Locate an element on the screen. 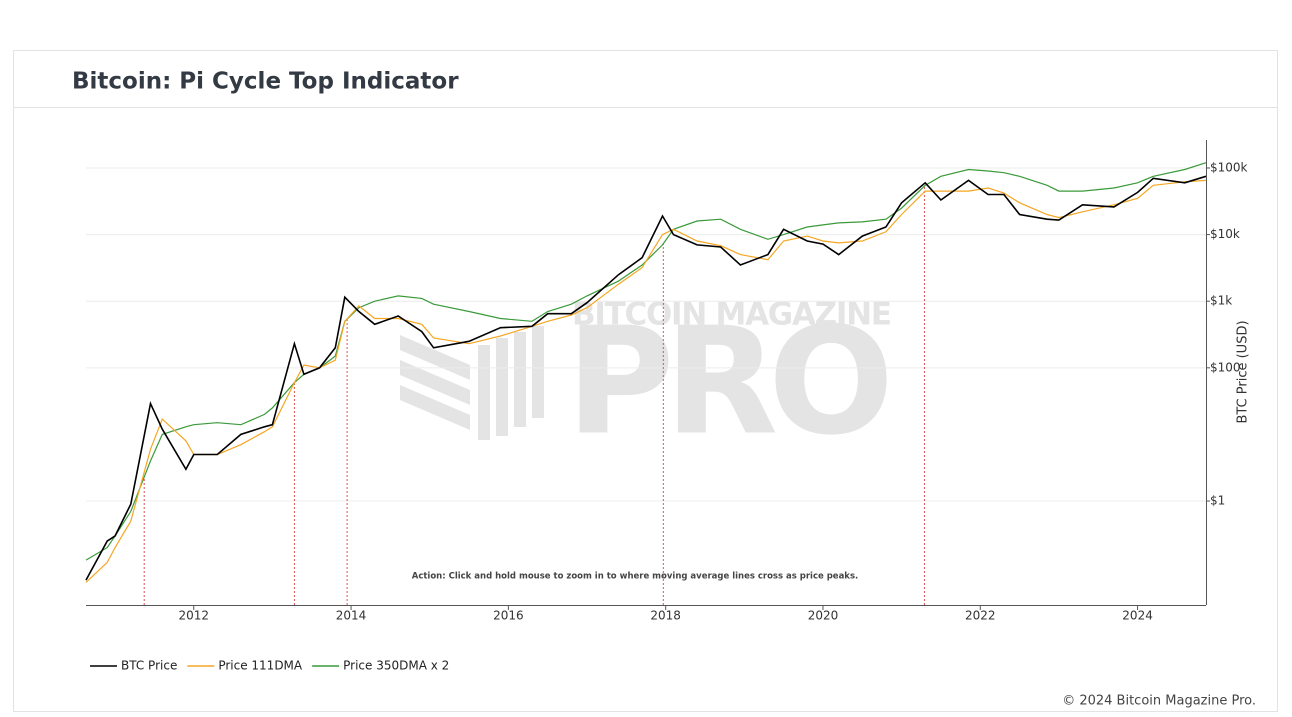  y-tick-label: $10k is located at coordinates (1225, 234).